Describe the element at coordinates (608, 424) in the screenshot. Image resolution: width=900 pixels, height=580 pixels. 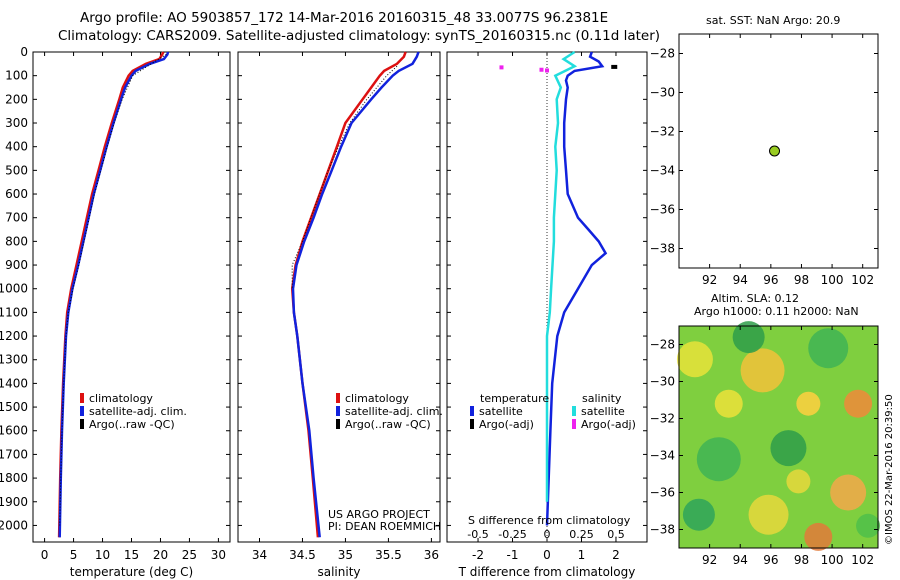
I see `legend-label-s-argo: Argo(-adj)` at that location.